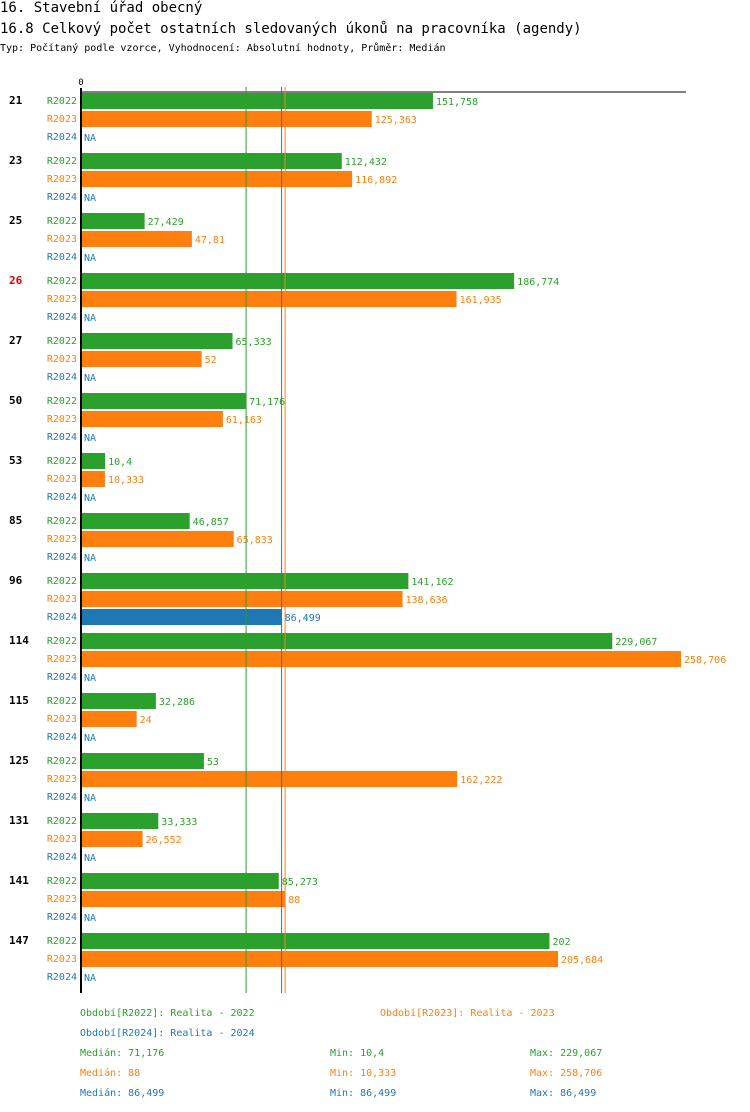  What do you see at coordinates (582, 960) in the screenshot?
I see `data-label: 205,684` at bounding box center [582, 960].